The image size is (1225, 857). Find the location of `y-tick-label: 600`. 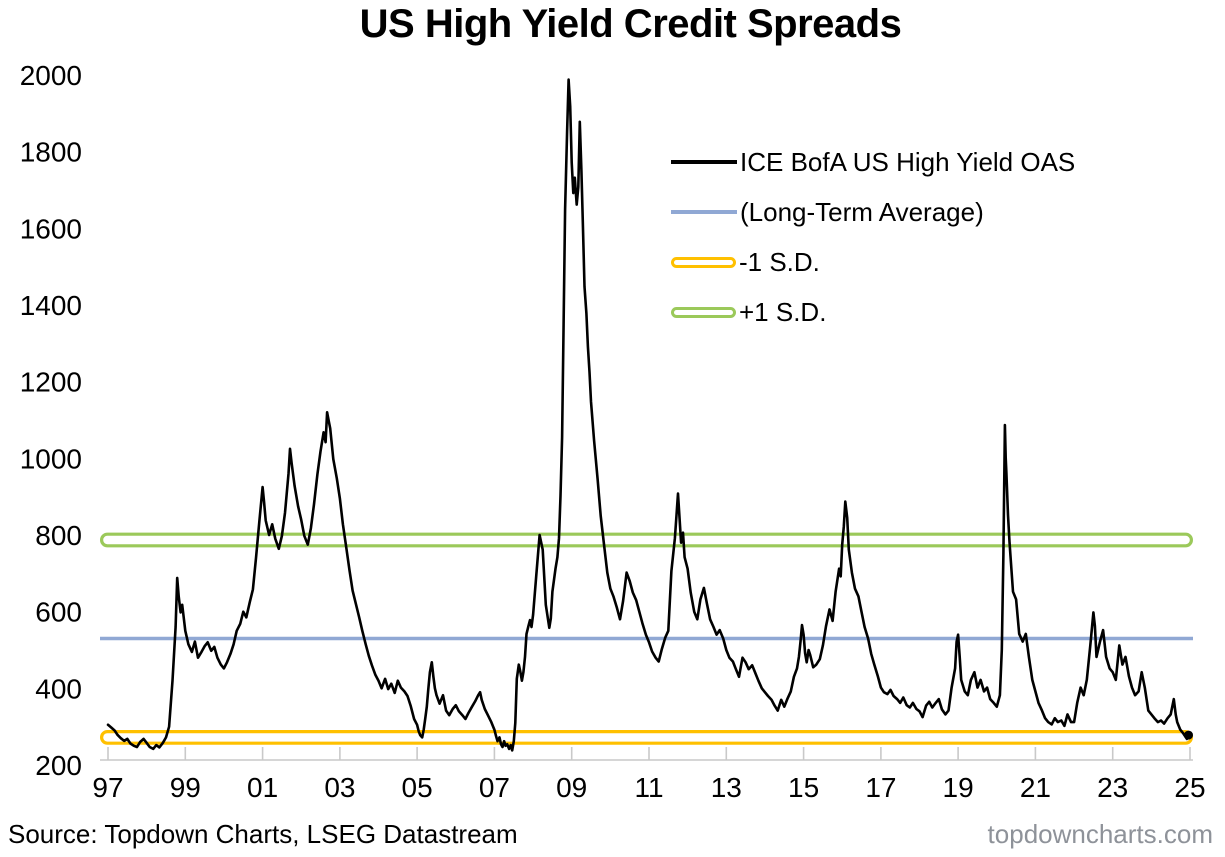

y-tick-label: 600 is located at coordinates (58, 612).